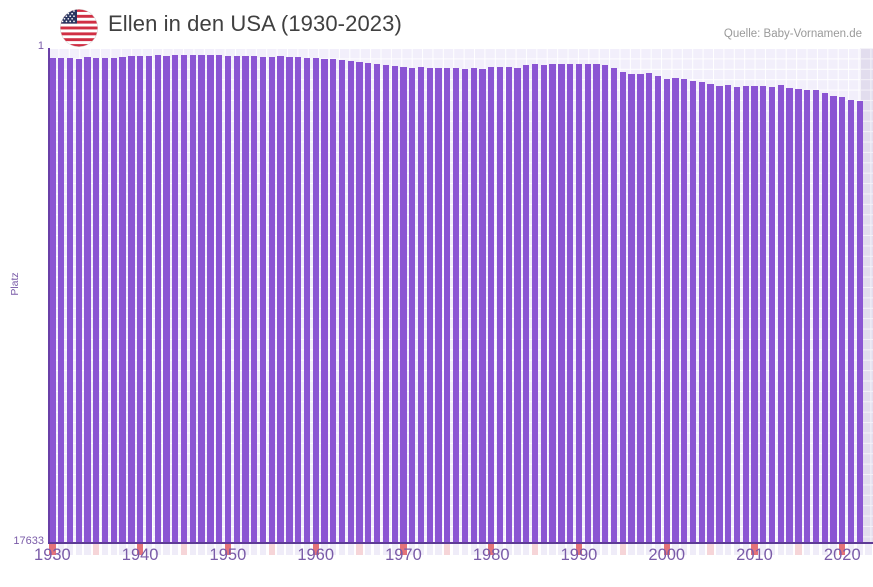 The height and width of the screenshot is (587, 873). I want to click on x-axis-tick-strip, so click(460, 549).